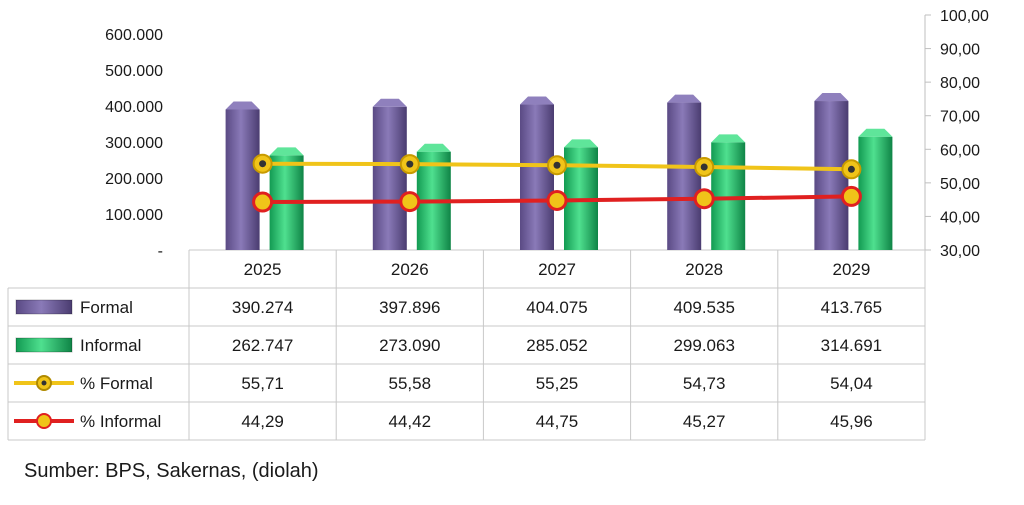 Image resolution: width=1024 pixels, height=505 pixels. What do you see at coordinates (263, 269) in the screenshot?
I see `category-label: 2025` at bounding box center [263, 269].